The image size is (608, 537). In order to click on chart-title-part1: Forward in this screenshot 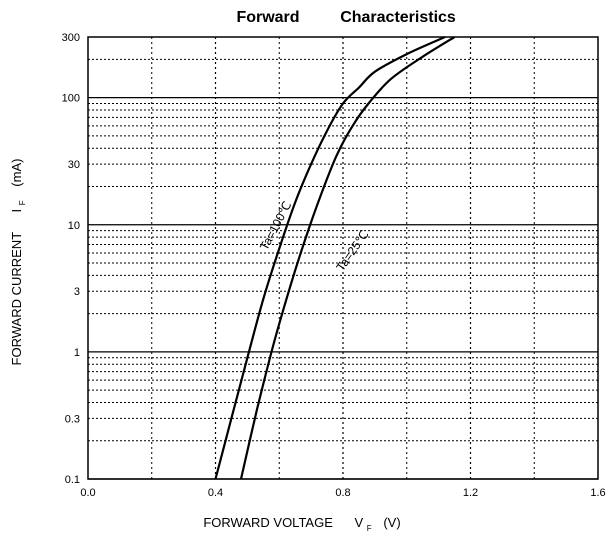, I will do `click(267, 17)`.